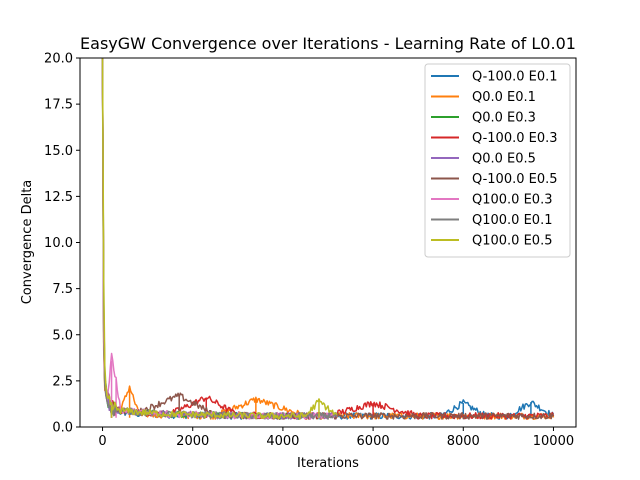 Image resolution: width=640 pixels, height=480 pixels. Describe the element at coordinates (553, 441) in the screenshot. I see `x-tick-label: 10000` at that location.